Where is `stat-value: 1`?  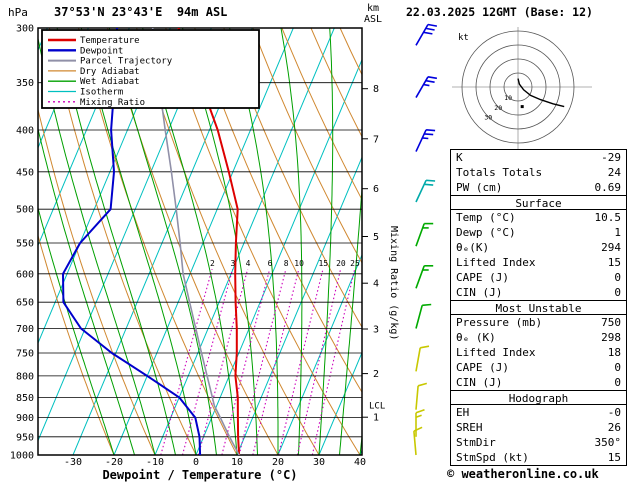 stat-value: 1 is located at coordinates (617, 232).